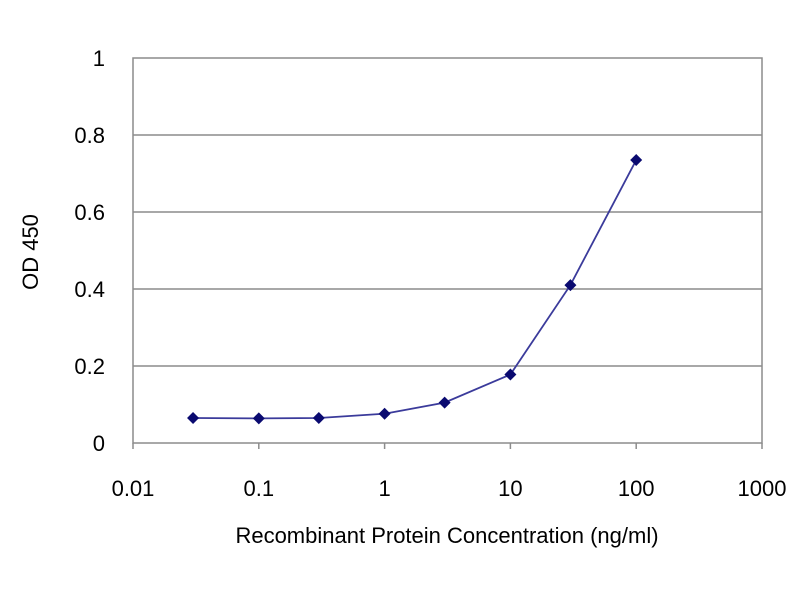  What do you see at coordinates (89, 212) in the screenshot?
I see `y-tick-label: 0.6` at bounding box center [89, 212].